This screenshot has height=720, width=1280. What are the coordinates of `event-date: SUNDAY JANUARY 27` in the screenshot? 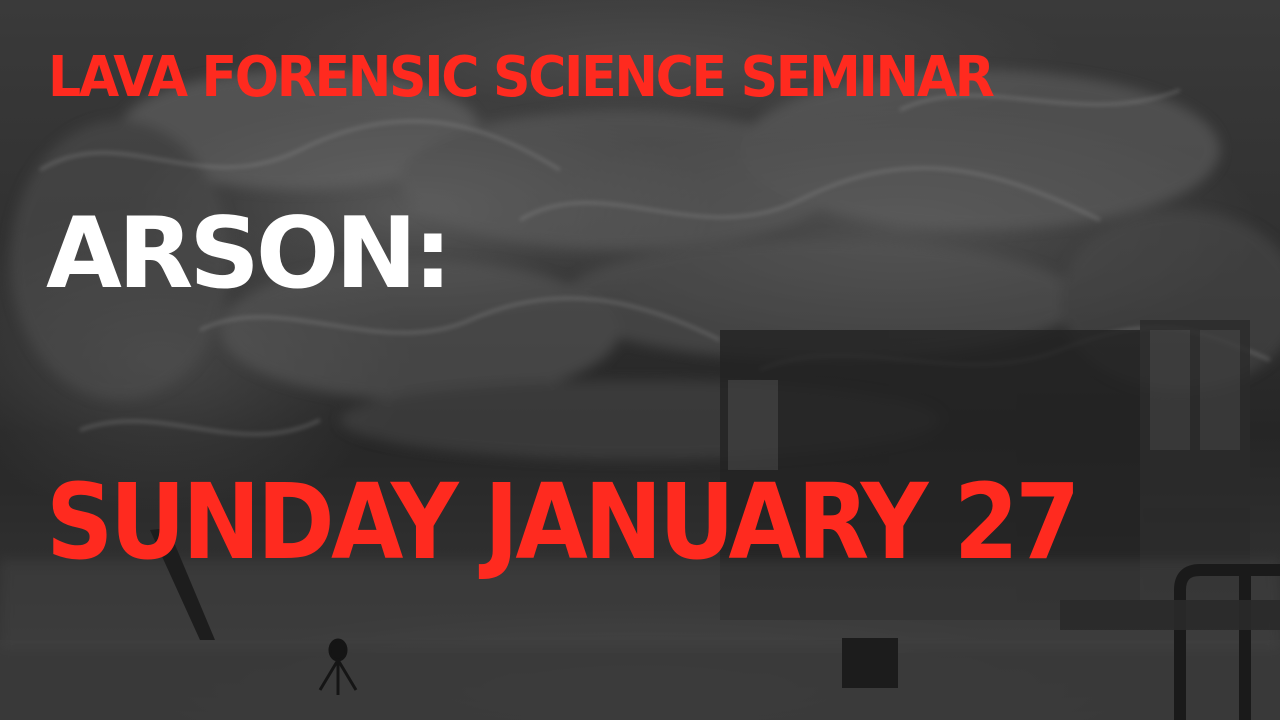 It's located at (563, 522).